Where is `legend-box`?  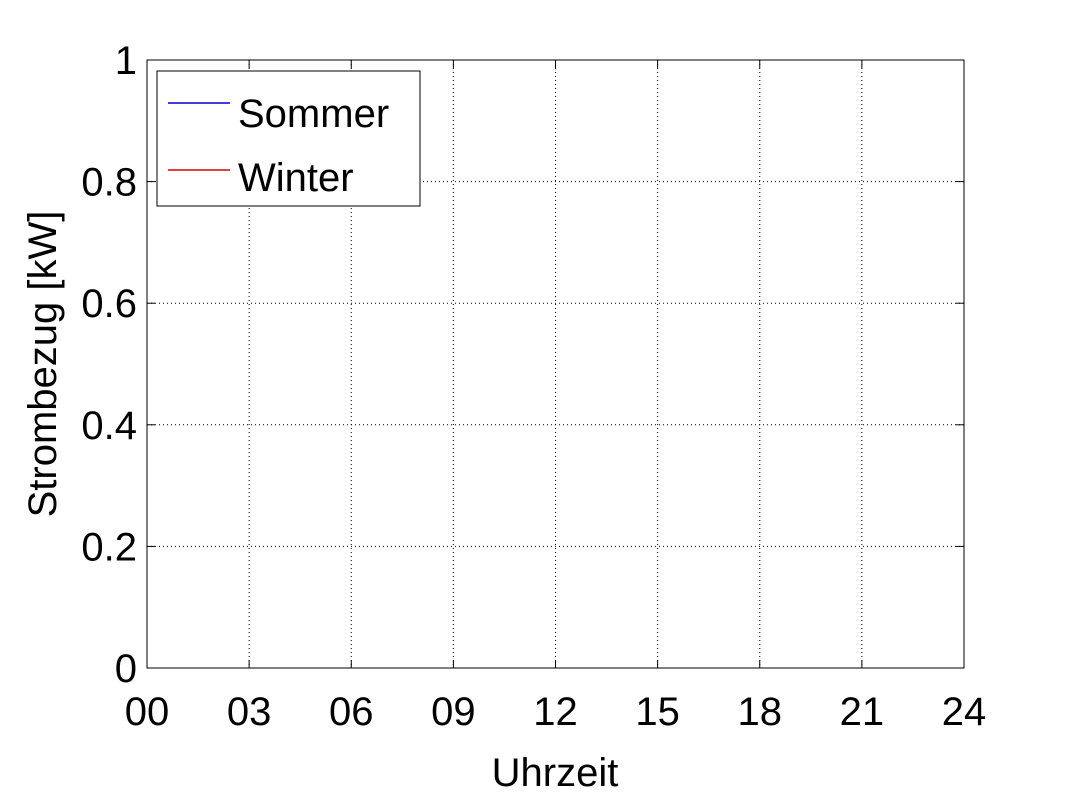 legend-box is located at coordinates (288, 138).